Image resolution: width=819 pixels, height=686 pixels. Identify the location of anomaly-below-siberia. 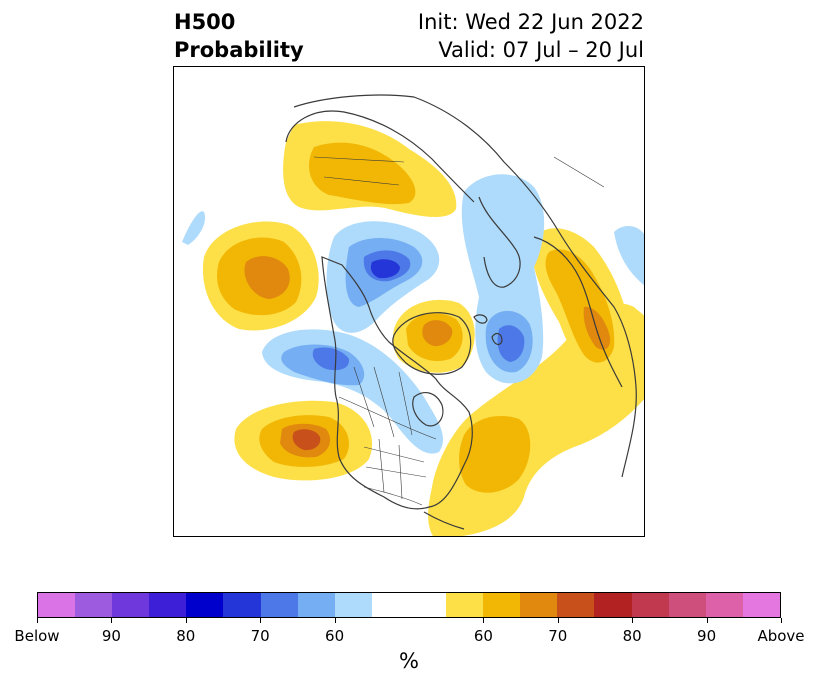
(503, 279).